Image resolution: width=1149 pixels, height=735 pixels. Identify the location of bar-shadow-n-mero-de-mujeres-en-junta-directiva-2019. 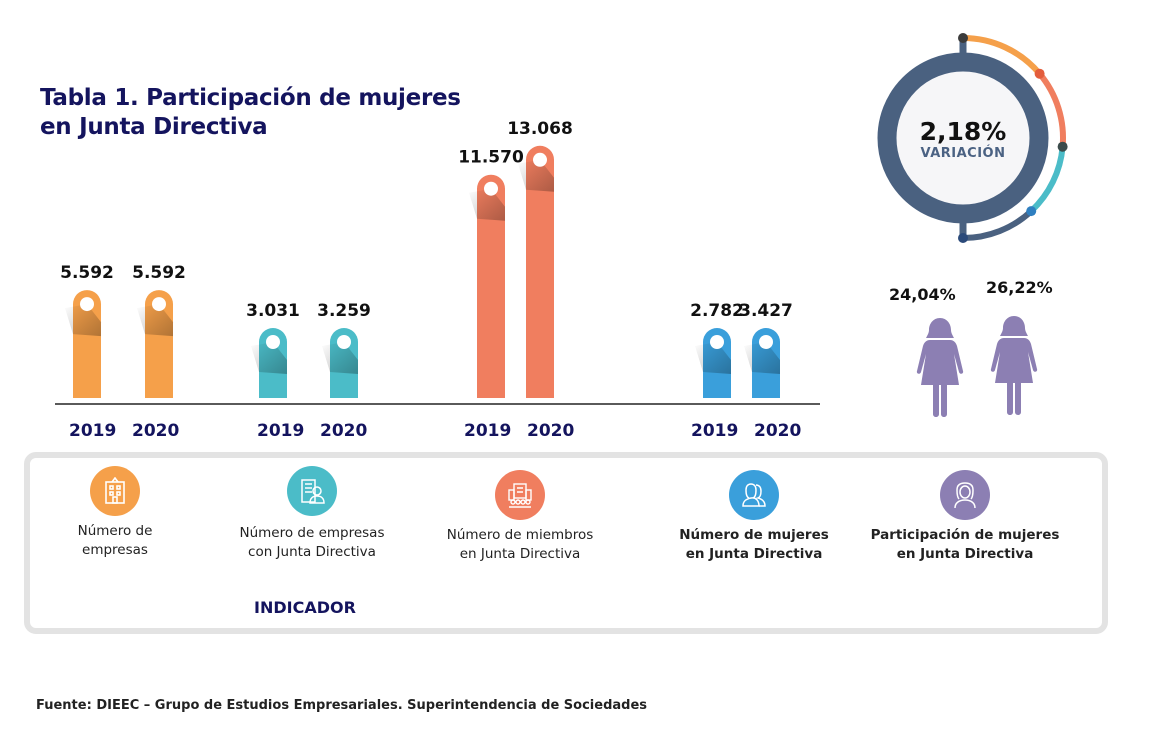
(713, 358).